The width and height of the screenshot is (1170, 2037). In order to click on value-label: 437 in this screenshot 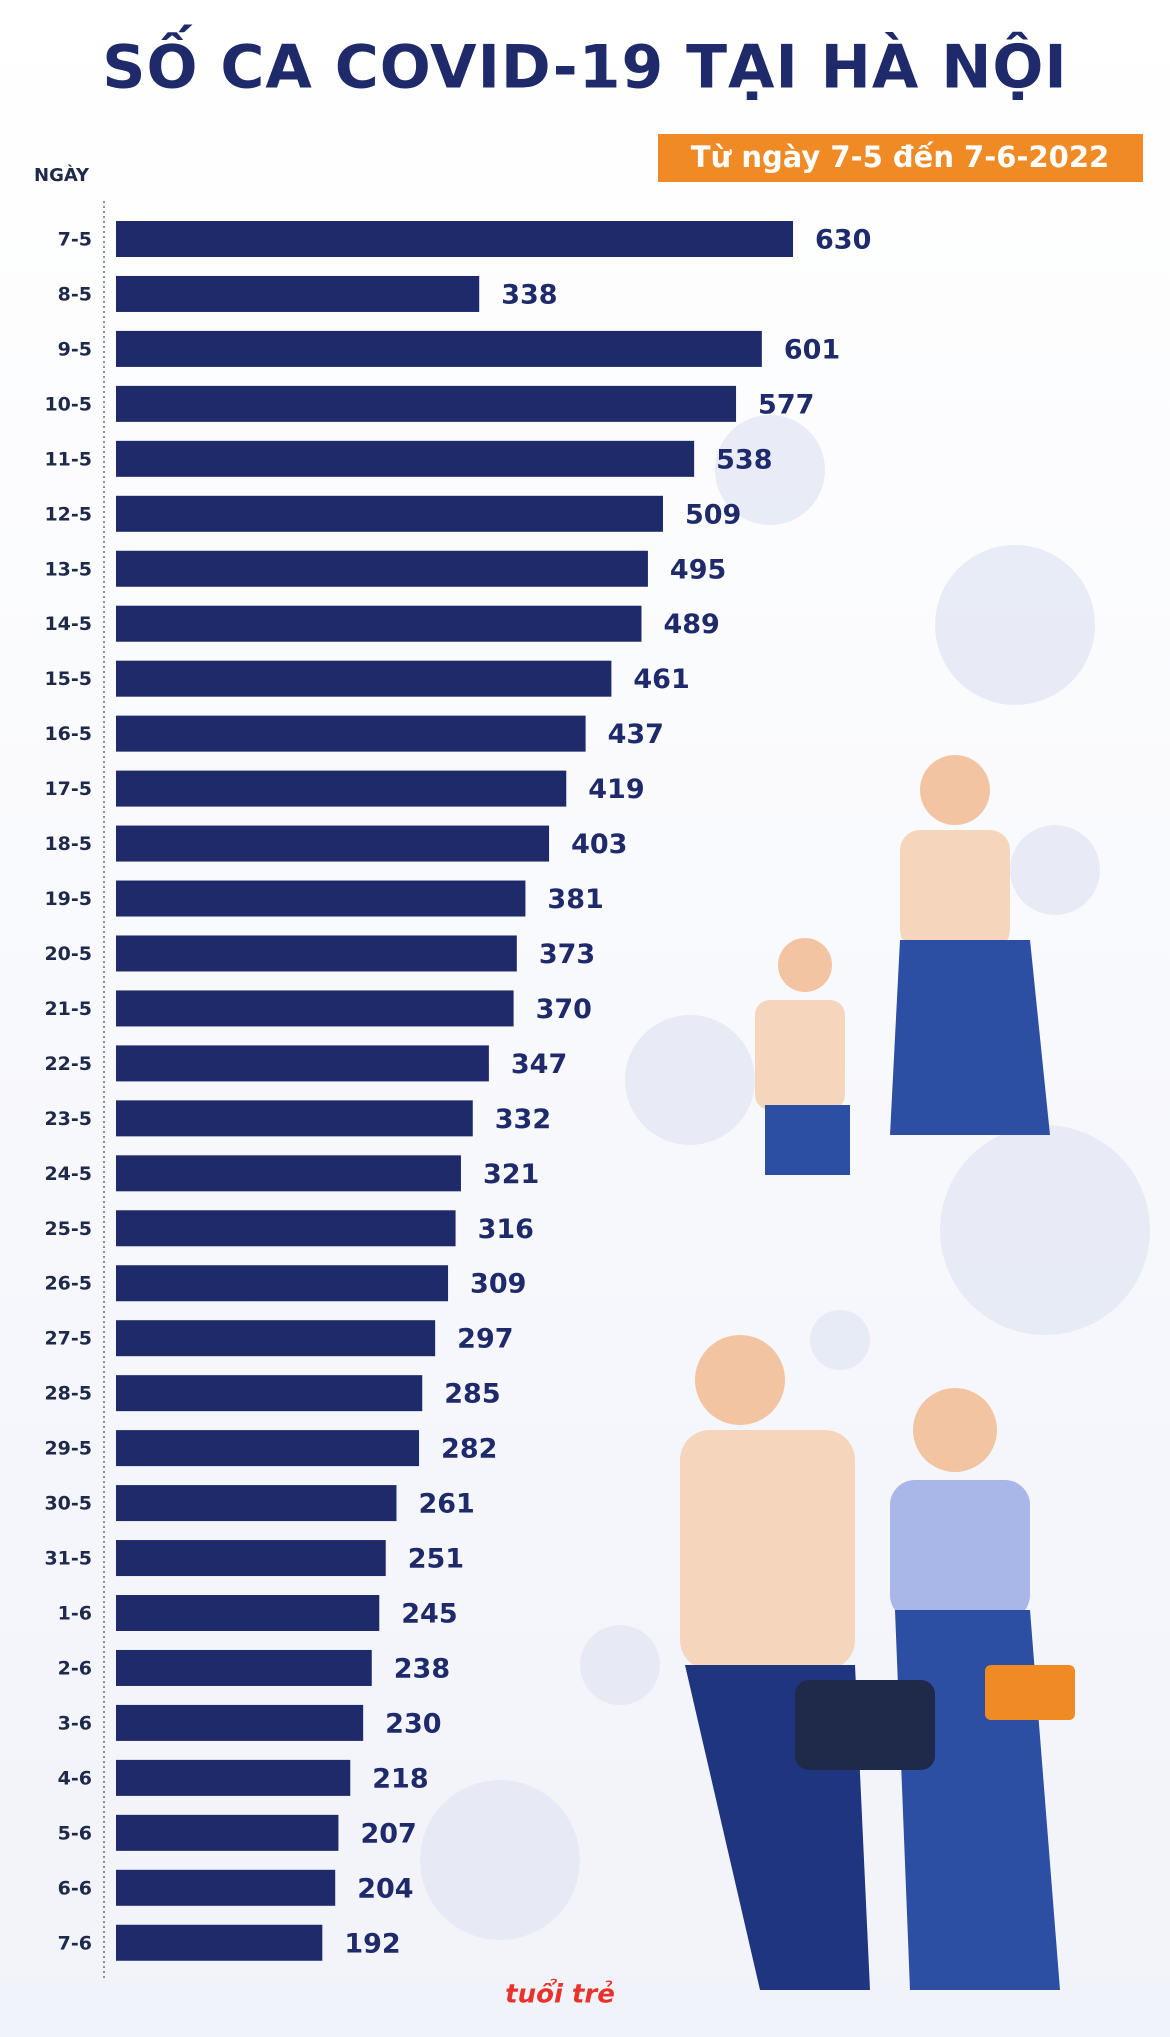, I will do `click(636, 734)`.